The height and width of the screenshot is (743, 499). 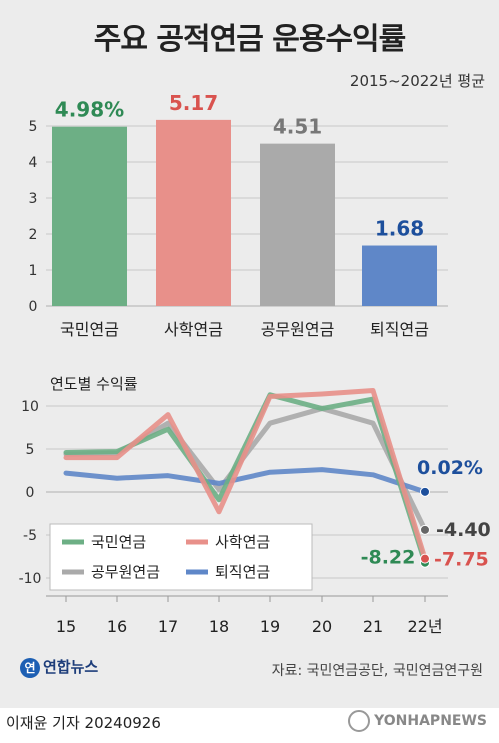 I want to click on series-end-label: 0.02%, so click(x=450, y=468).